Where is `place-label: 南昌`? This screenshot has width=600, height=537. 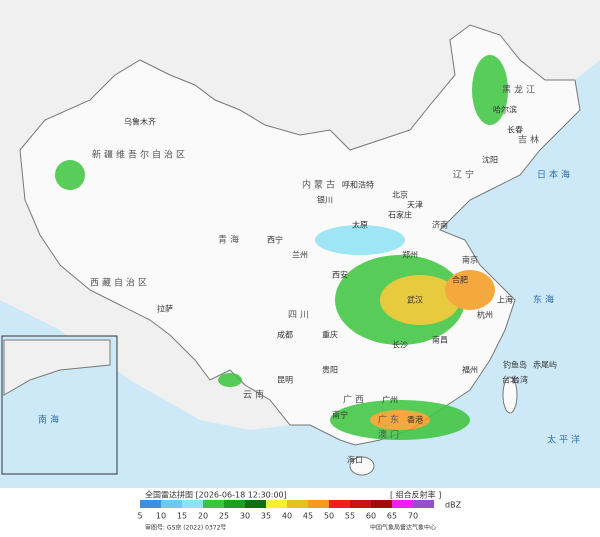 place-label: 南昌 is located at coordinates (440, 340).